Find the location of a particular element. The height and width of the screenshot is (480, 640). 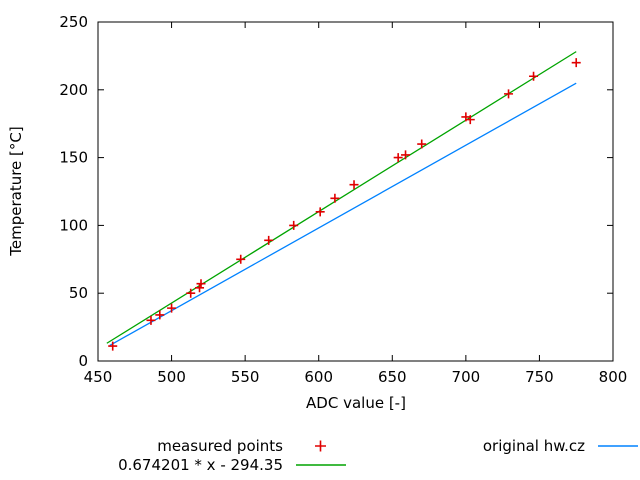

x-tick-label: 500 is located at coordinates (171, 377).